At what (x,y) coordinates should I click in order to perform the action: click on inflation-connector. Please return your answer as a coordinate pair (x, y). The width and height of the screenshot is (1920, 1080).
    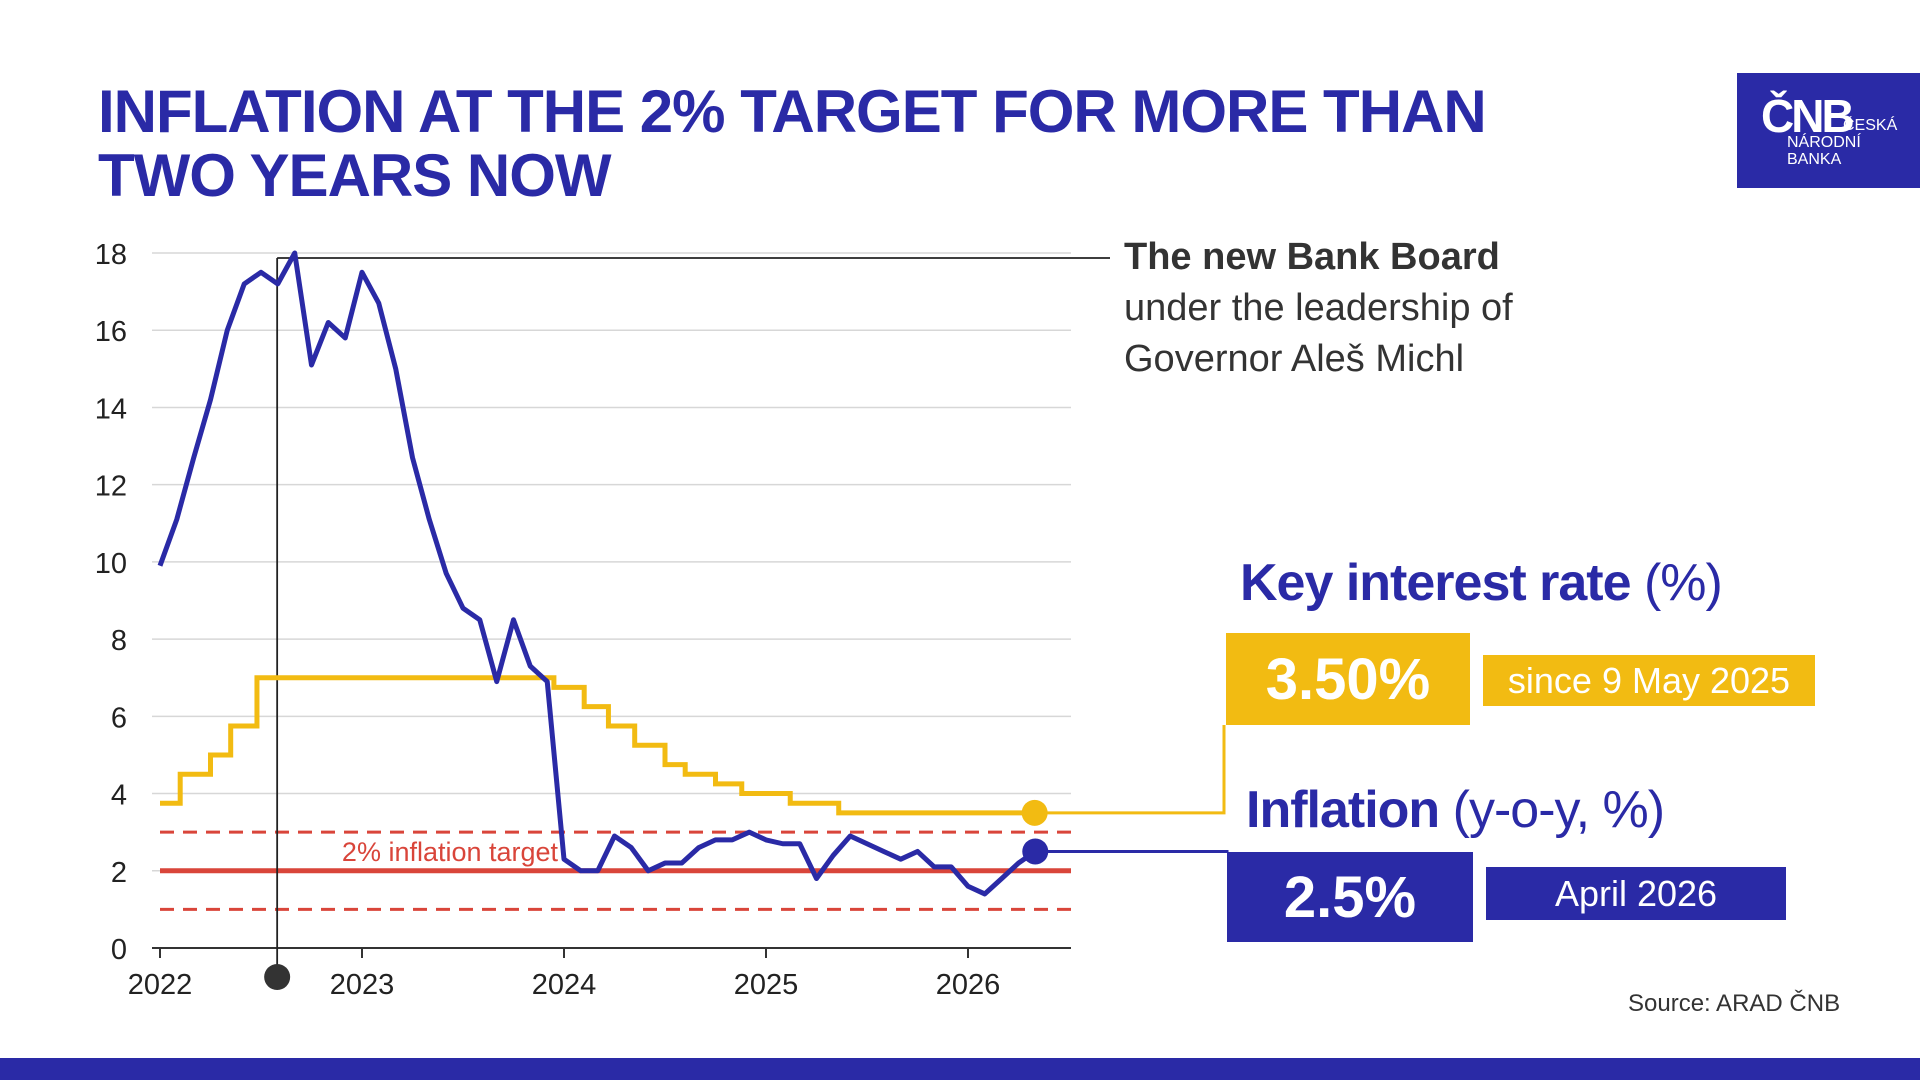
    Looking at the image, I should click on (1132, 851).